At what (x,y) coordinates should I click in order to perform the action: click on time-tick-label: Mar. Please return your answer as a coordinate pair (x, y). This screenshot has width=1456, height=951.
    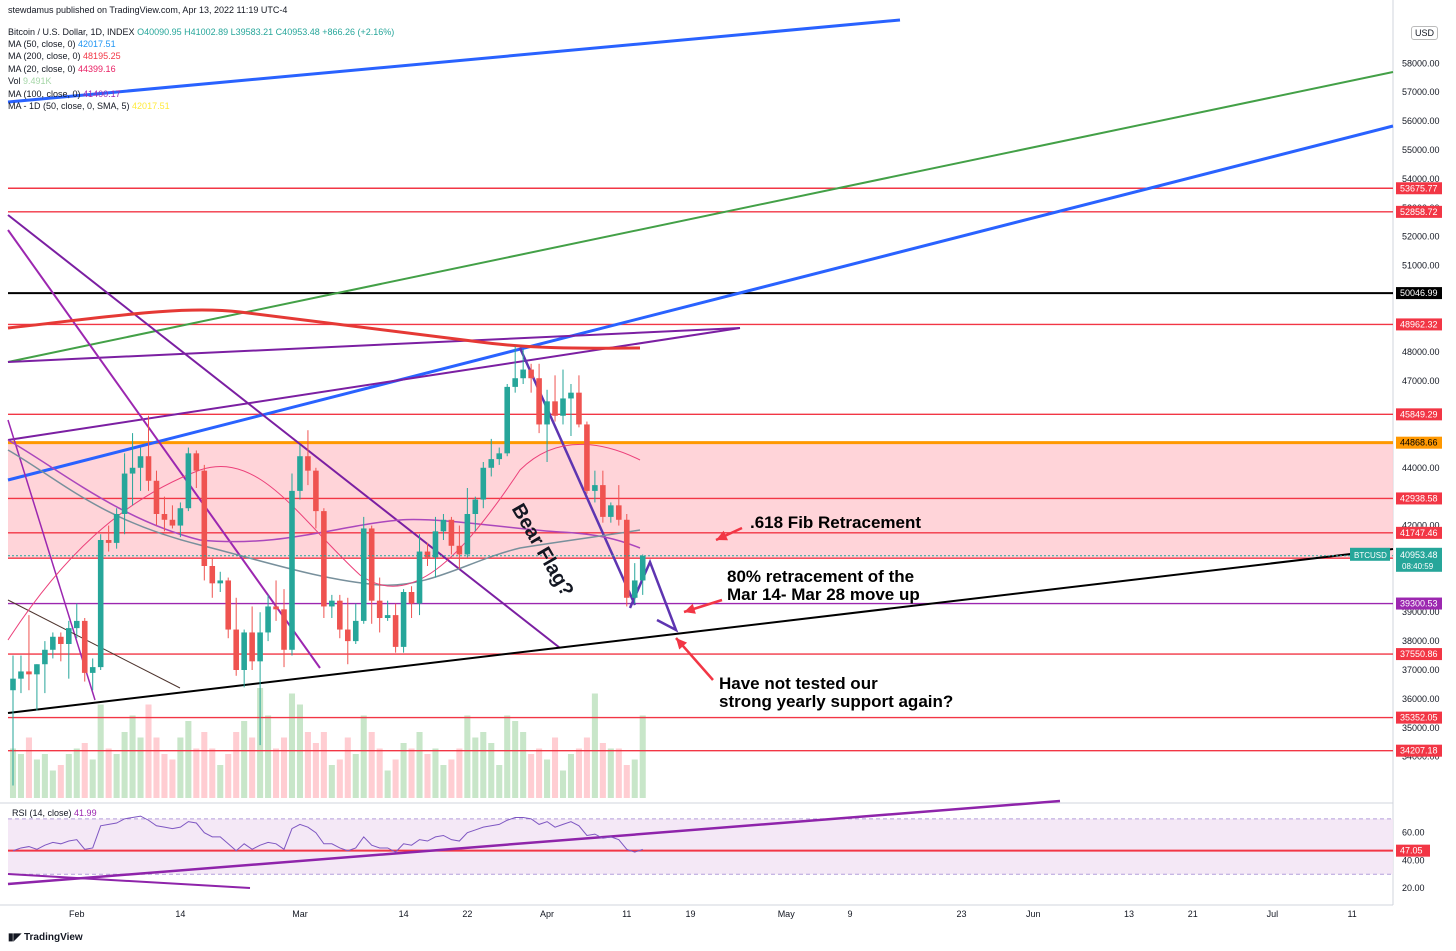
    Looking at the image, I should click on (300, 914).